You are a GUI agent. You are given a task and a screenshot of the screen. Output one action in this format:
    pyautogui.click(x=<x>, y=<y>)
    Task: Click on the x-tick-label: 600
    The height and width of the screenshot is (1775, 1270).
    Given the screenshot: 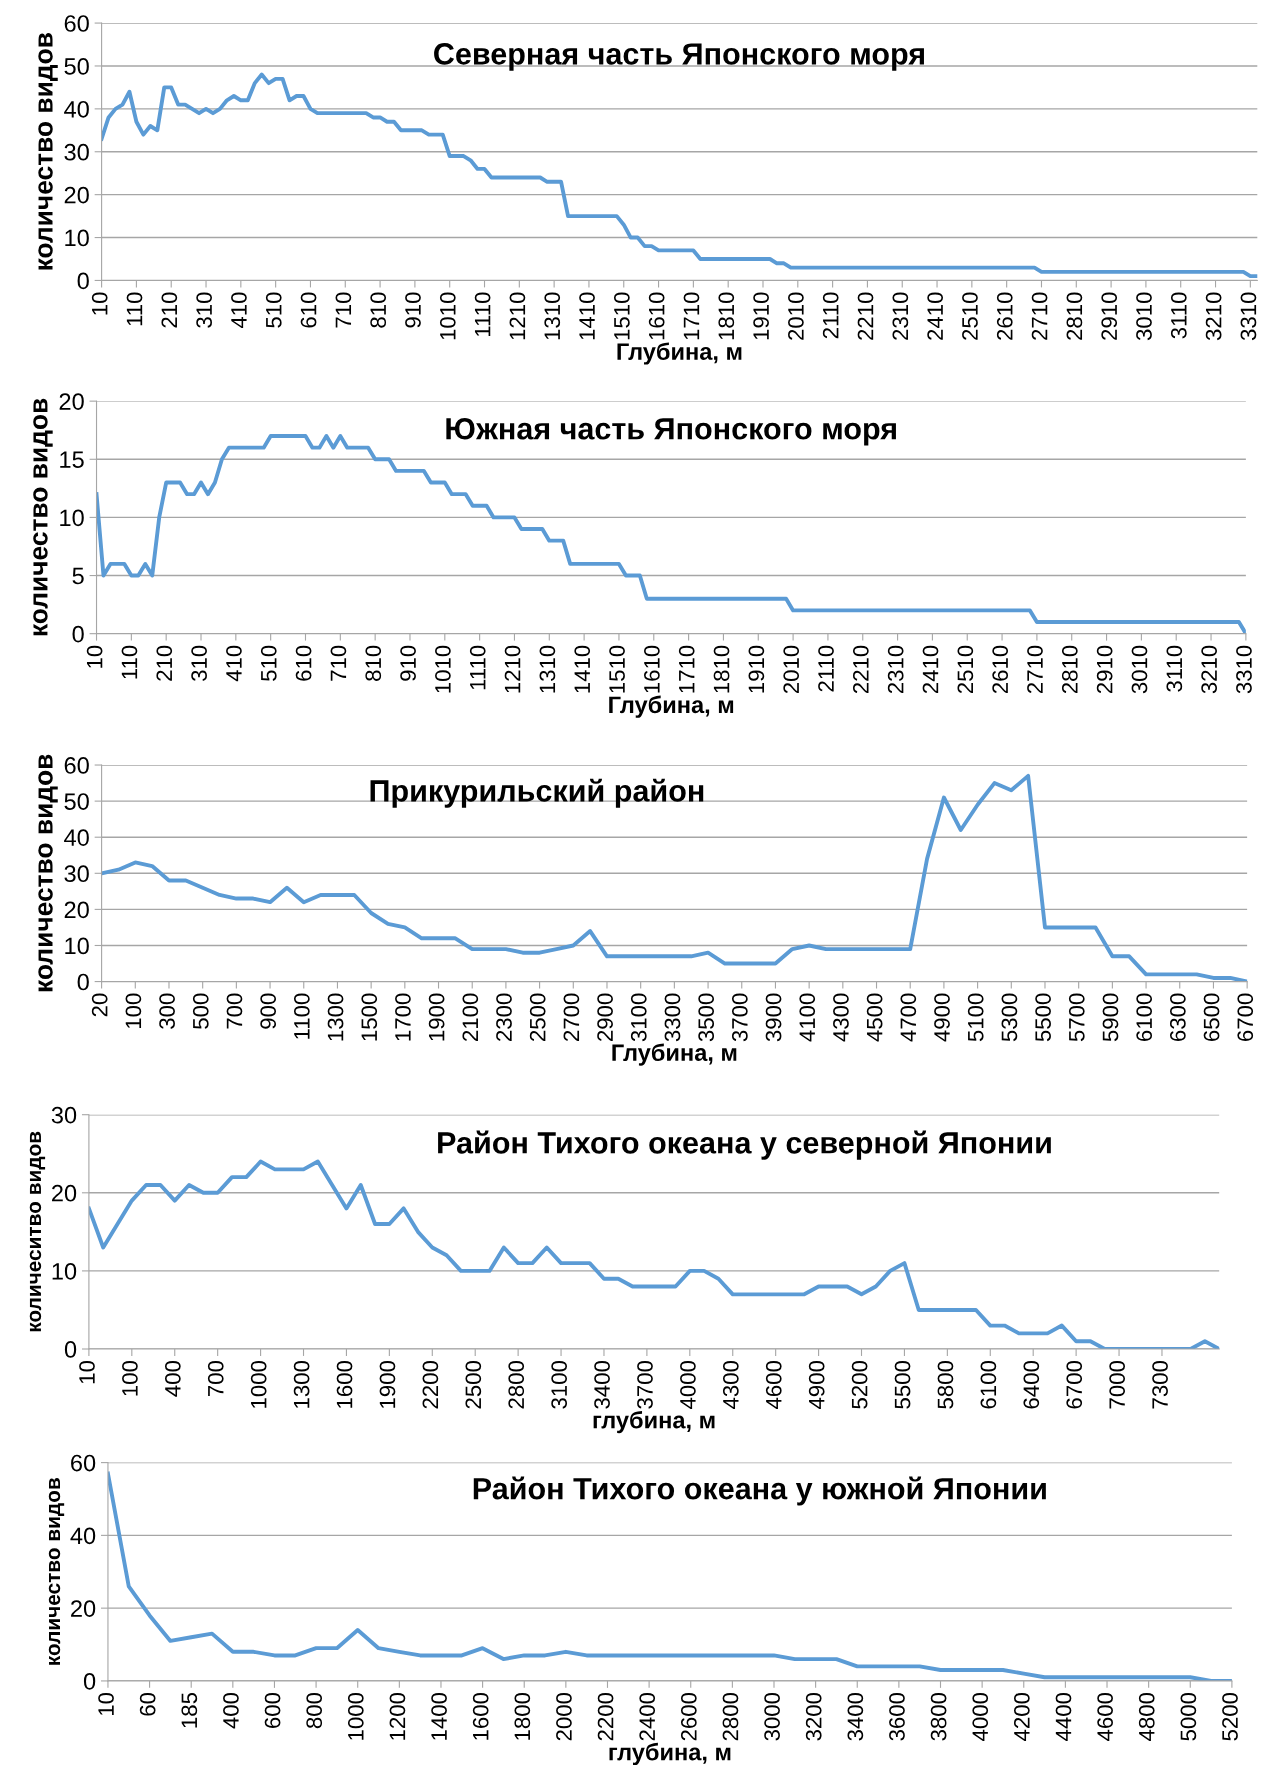 What is the action you would take?
    pyautogui.click(x=272, y=1710)
    